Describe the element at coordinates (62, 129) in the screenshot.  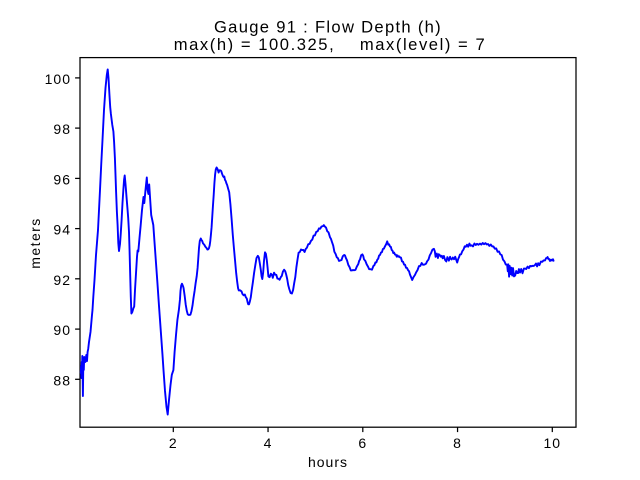
I see `svg-text: 98` at that location.